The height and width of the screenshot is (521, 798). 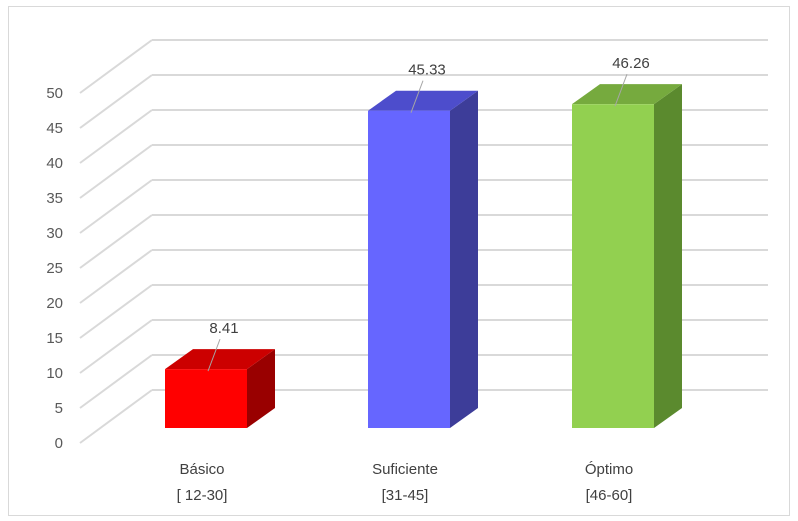 What do you see at coordinates (427, 70) in the screenshot?
I see `data-label: 45.33` at bounding box center [427, 70].